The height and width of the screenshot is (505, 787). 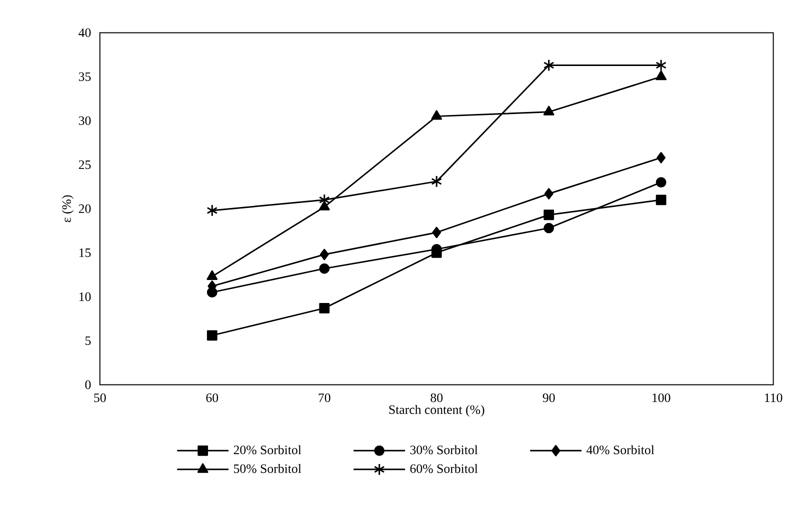 I want to click on x-tick-label: 50, so click(x=100, y=397).